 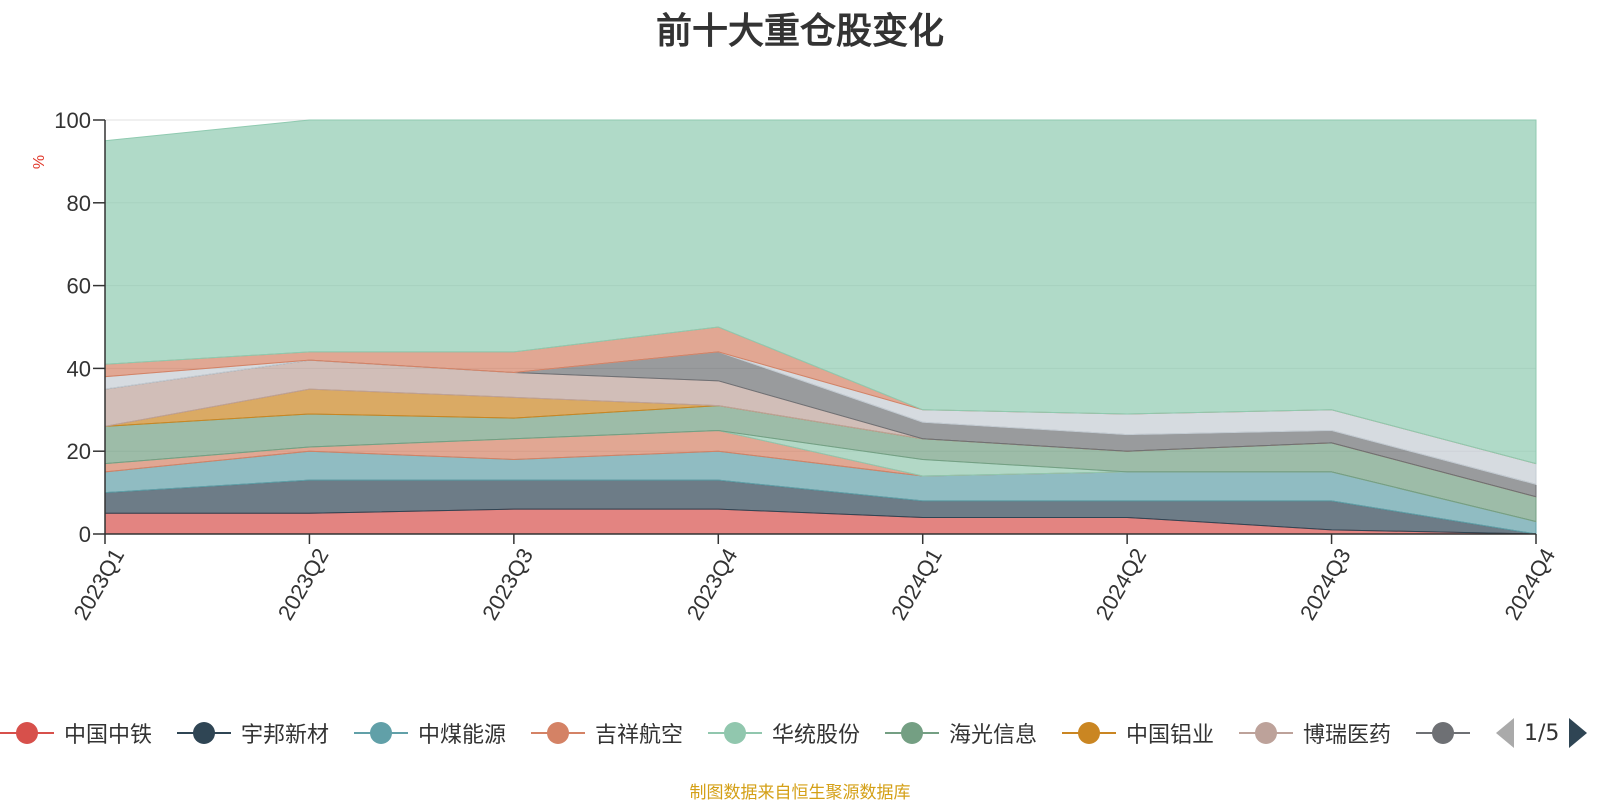 I want to click on legend-item: 中国铝业, so click(x=1138, y=733).